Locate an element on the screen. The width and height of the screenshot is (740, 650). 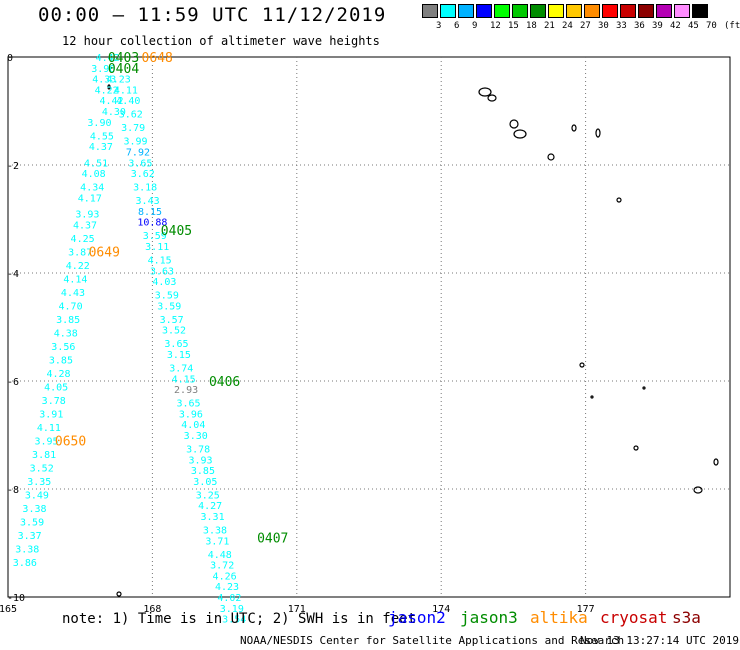
swh-value: 3.63 is located at coordinates (162, 271).